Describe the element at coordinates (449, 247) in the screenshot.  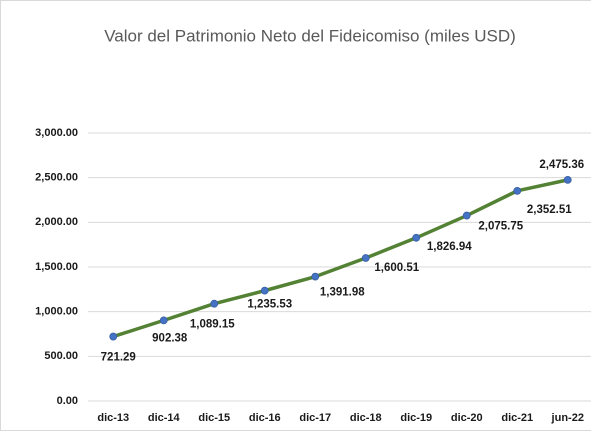
I see `data-label: 1,826.94` at that location.